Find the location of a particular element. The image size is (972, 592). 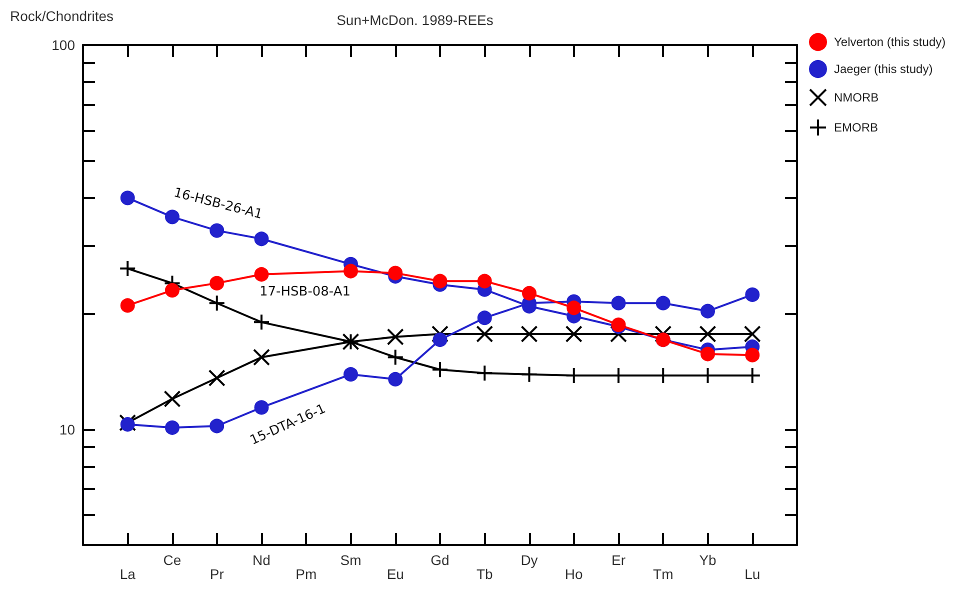

x-tick-label: Sm is located at coordinates (351, 560).